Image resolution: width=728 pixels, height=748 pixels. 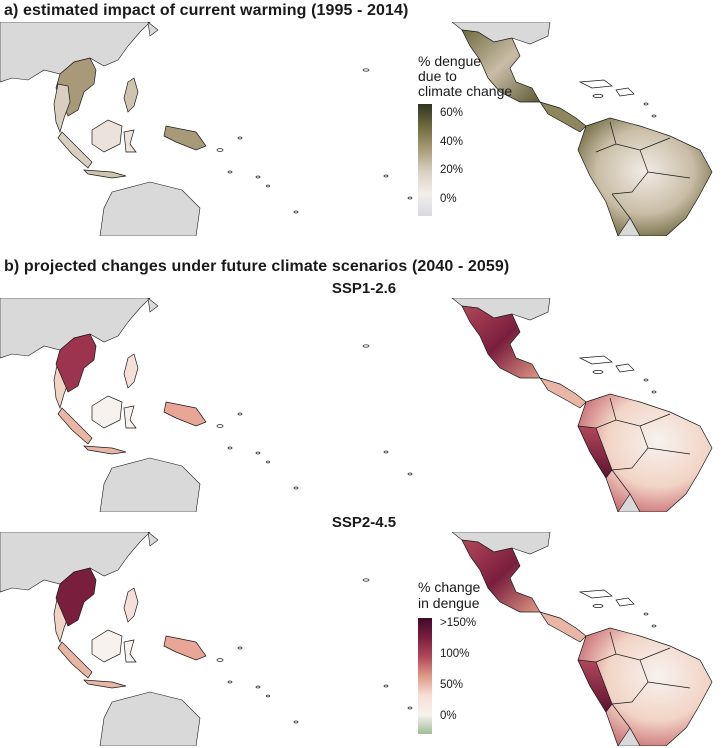 What do you see at coordinates (449, 603) in the screenshot?
I see `legend-b-title-2: in dengue` at bounding box center [449, 603].